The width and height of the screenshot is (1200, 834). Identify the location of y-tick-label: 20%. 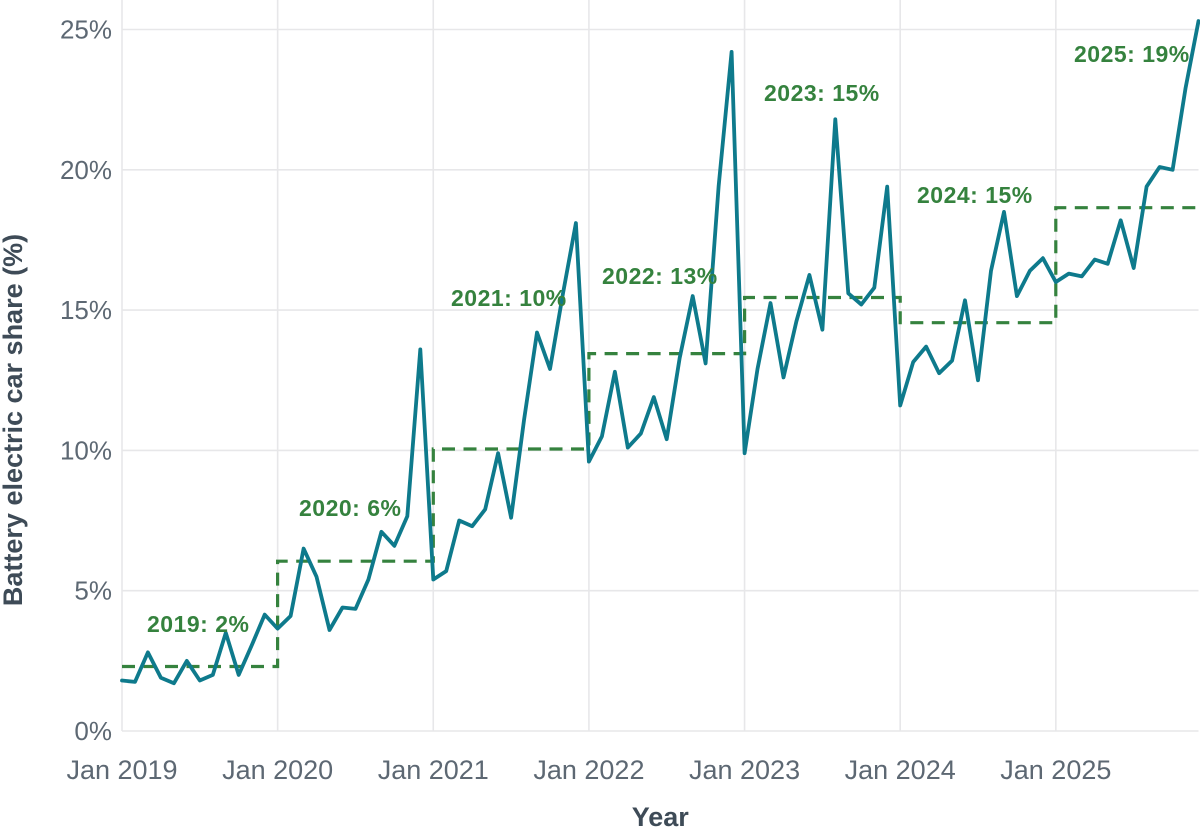
(86, 170).